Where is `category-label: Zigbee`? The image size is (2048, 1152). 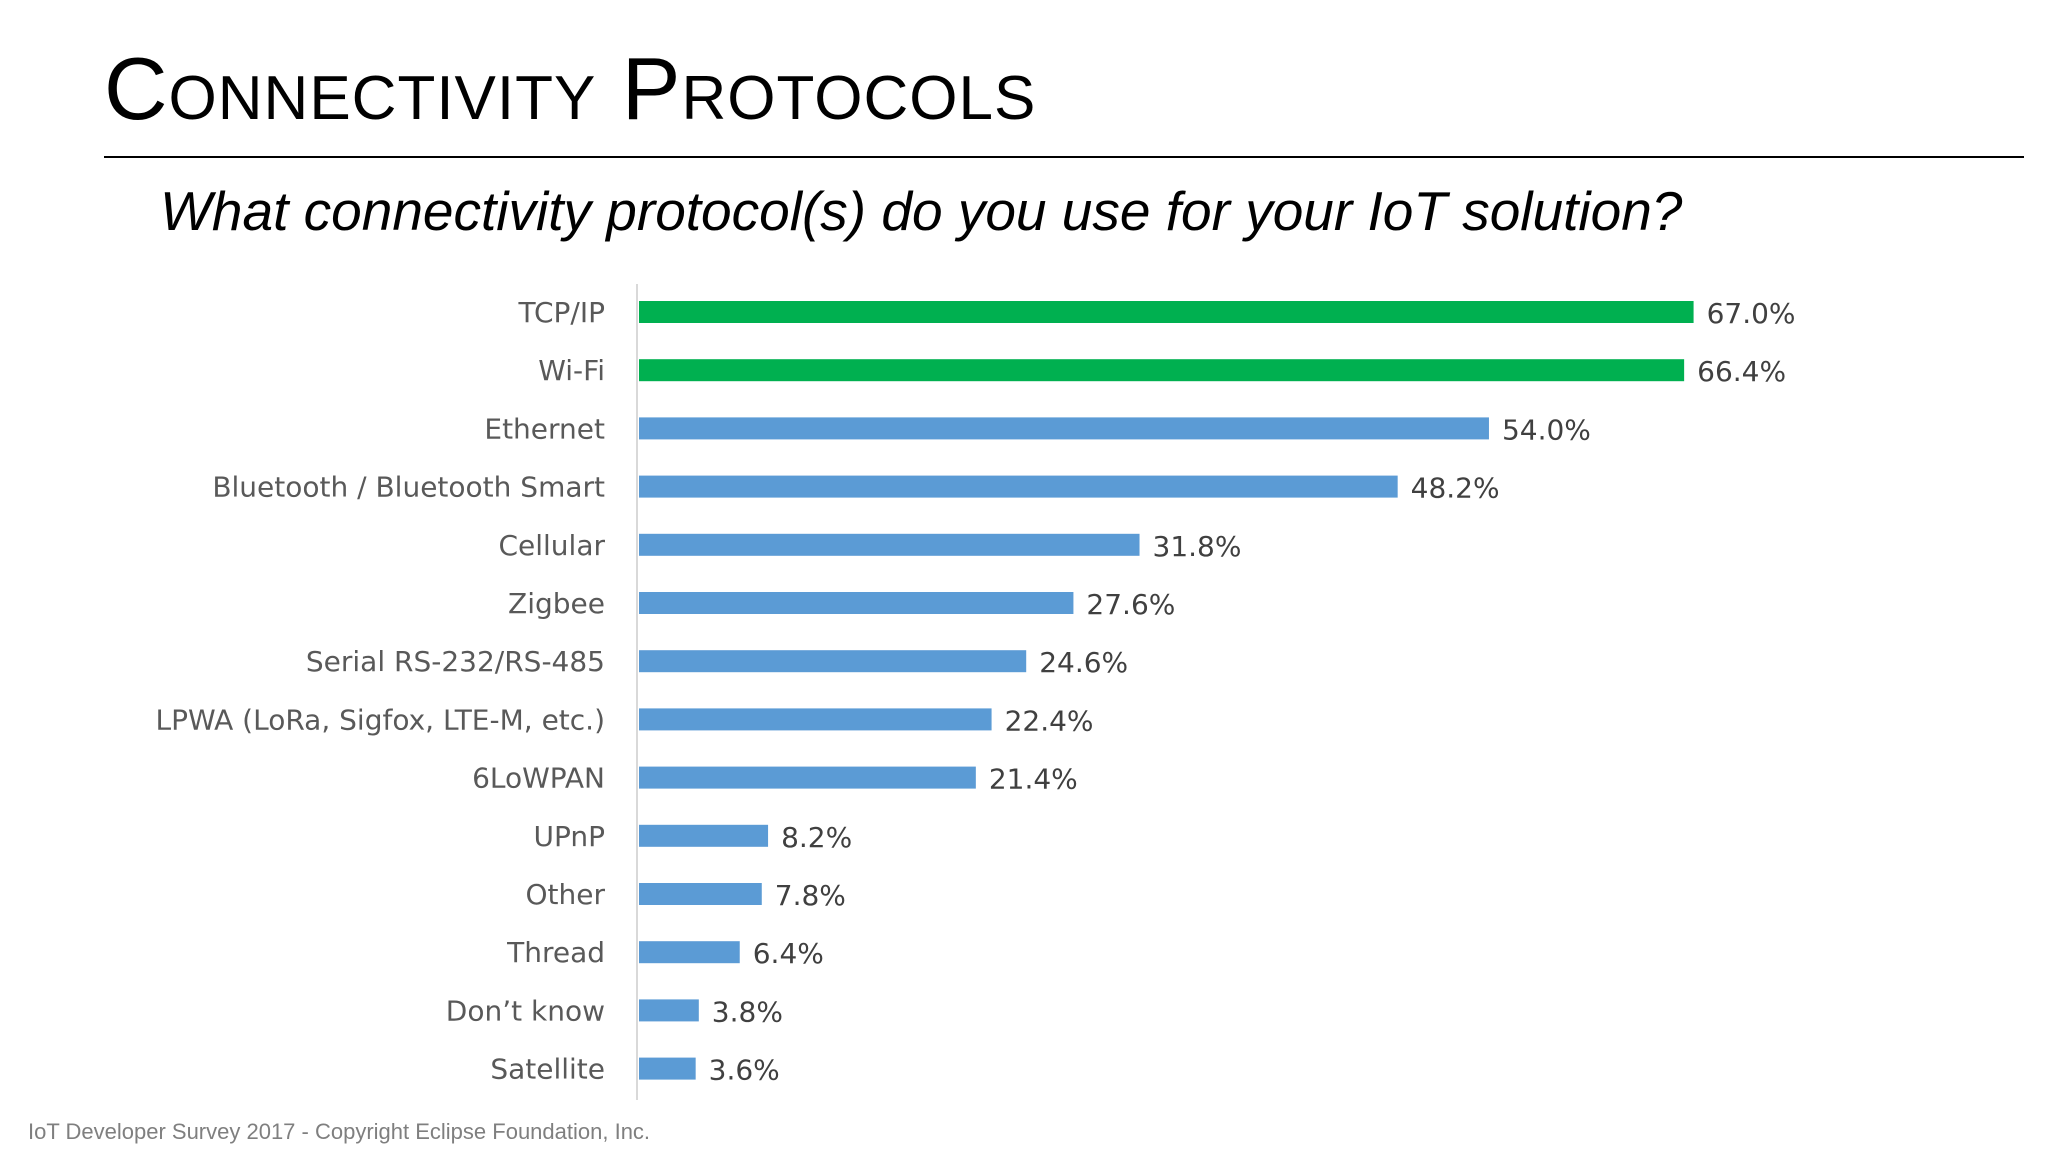
category-label: Zigbee is located at coordinates (556, 603).